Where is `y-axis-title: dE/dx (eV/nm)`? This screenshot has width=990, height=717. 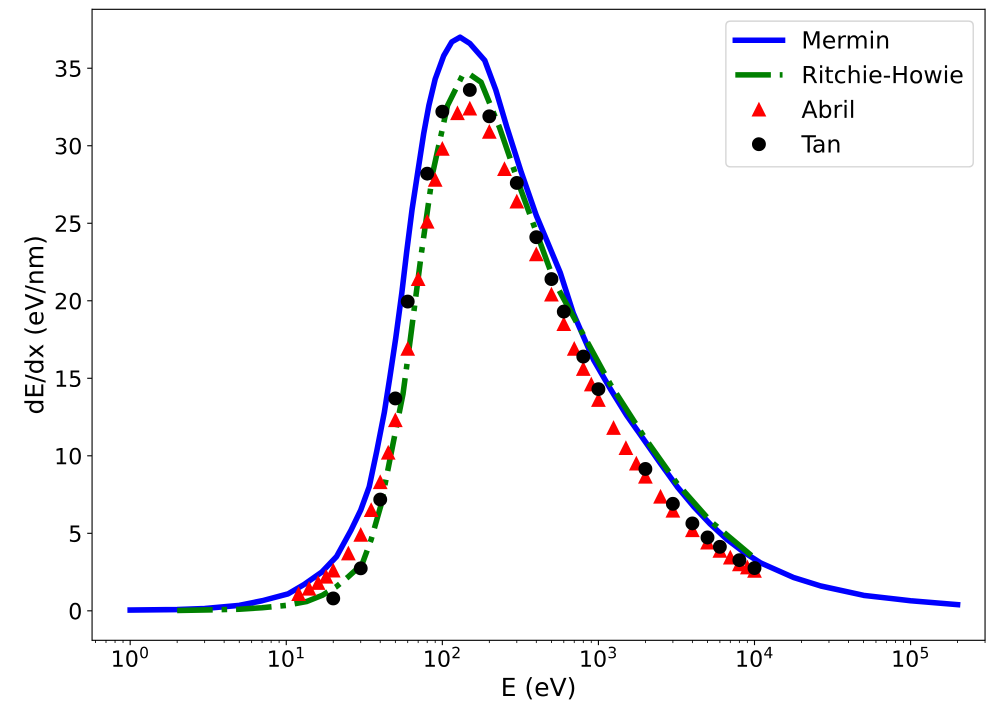
y-axis-title: dE/dx (eV/nm) is located at coordinates (35, 325).